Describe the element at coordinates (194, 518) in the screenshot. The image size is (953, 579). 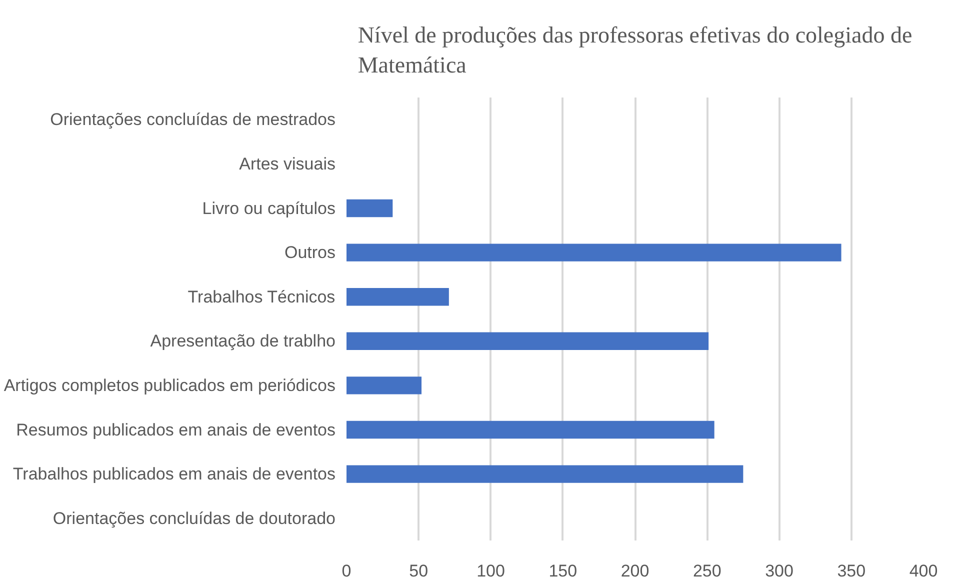
I see `y-tick-label: Orientações concluídas de doutorado` at that location.